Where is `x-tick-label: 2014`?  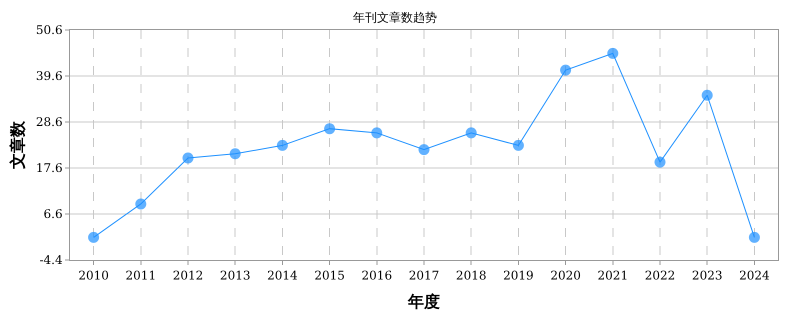 x-tick-label: 2014 is located at coordinates (282, 275).